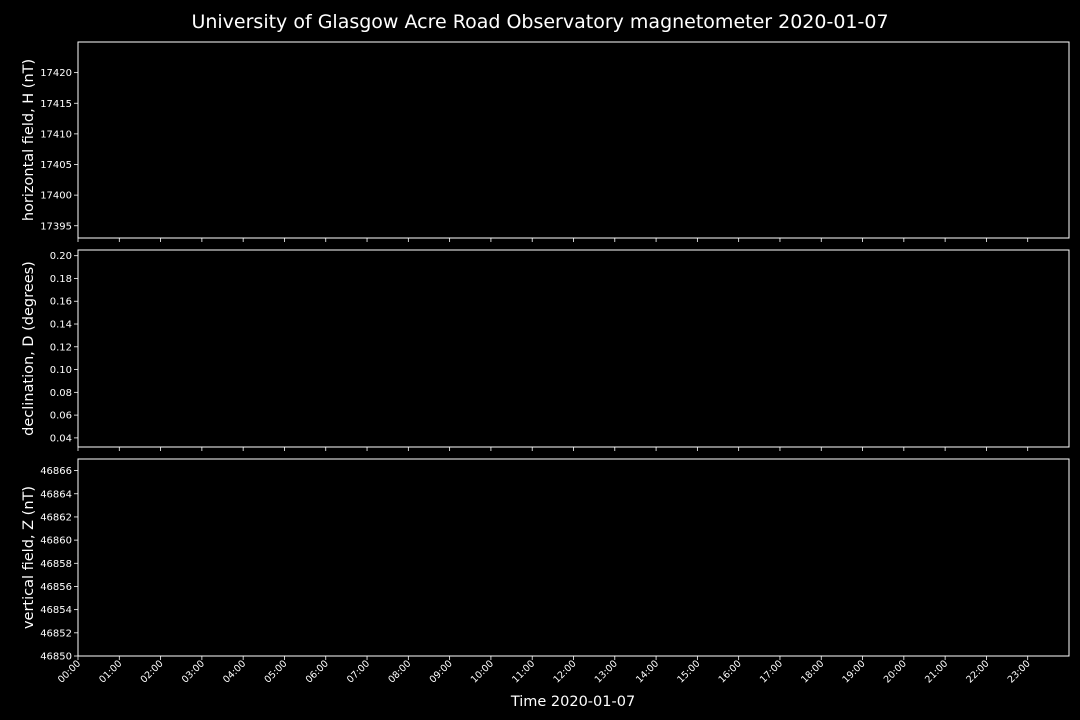 The image size is (1080, 720). What do you see at coordinates (61, 325) in the screenshot?
I see `y-tick-label: 0.14` at bounding box center [61, 325].